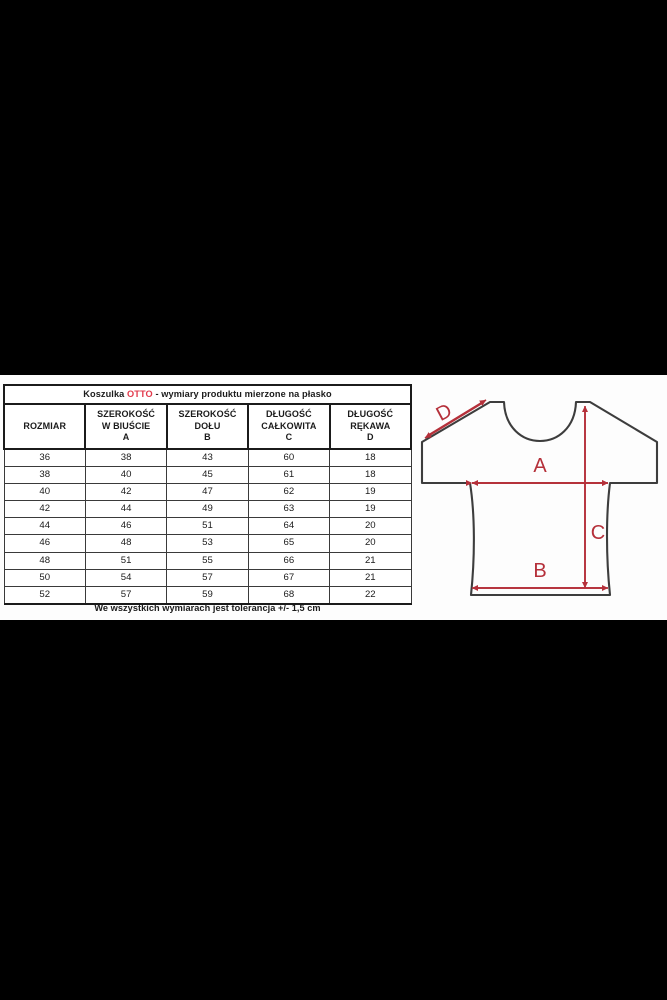 The image size is (667, 1000). I want to click on table-row: 50 54 57 67 21, so click(207, 577).